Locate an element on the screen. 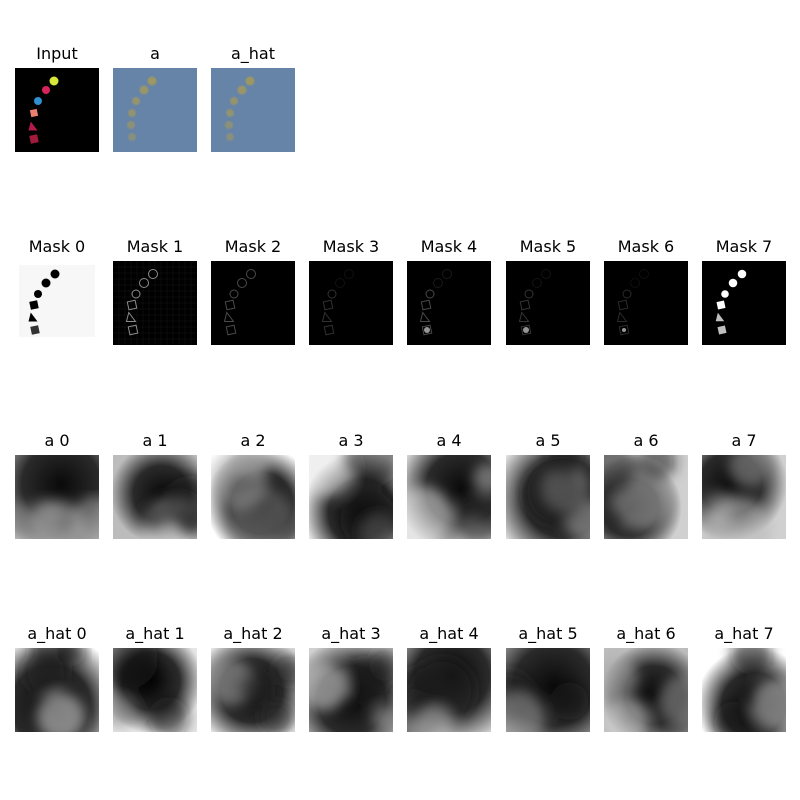 The width and height of the screenshot is (800, 800). panel-title: a 3 is located at coordinates (351, 440).